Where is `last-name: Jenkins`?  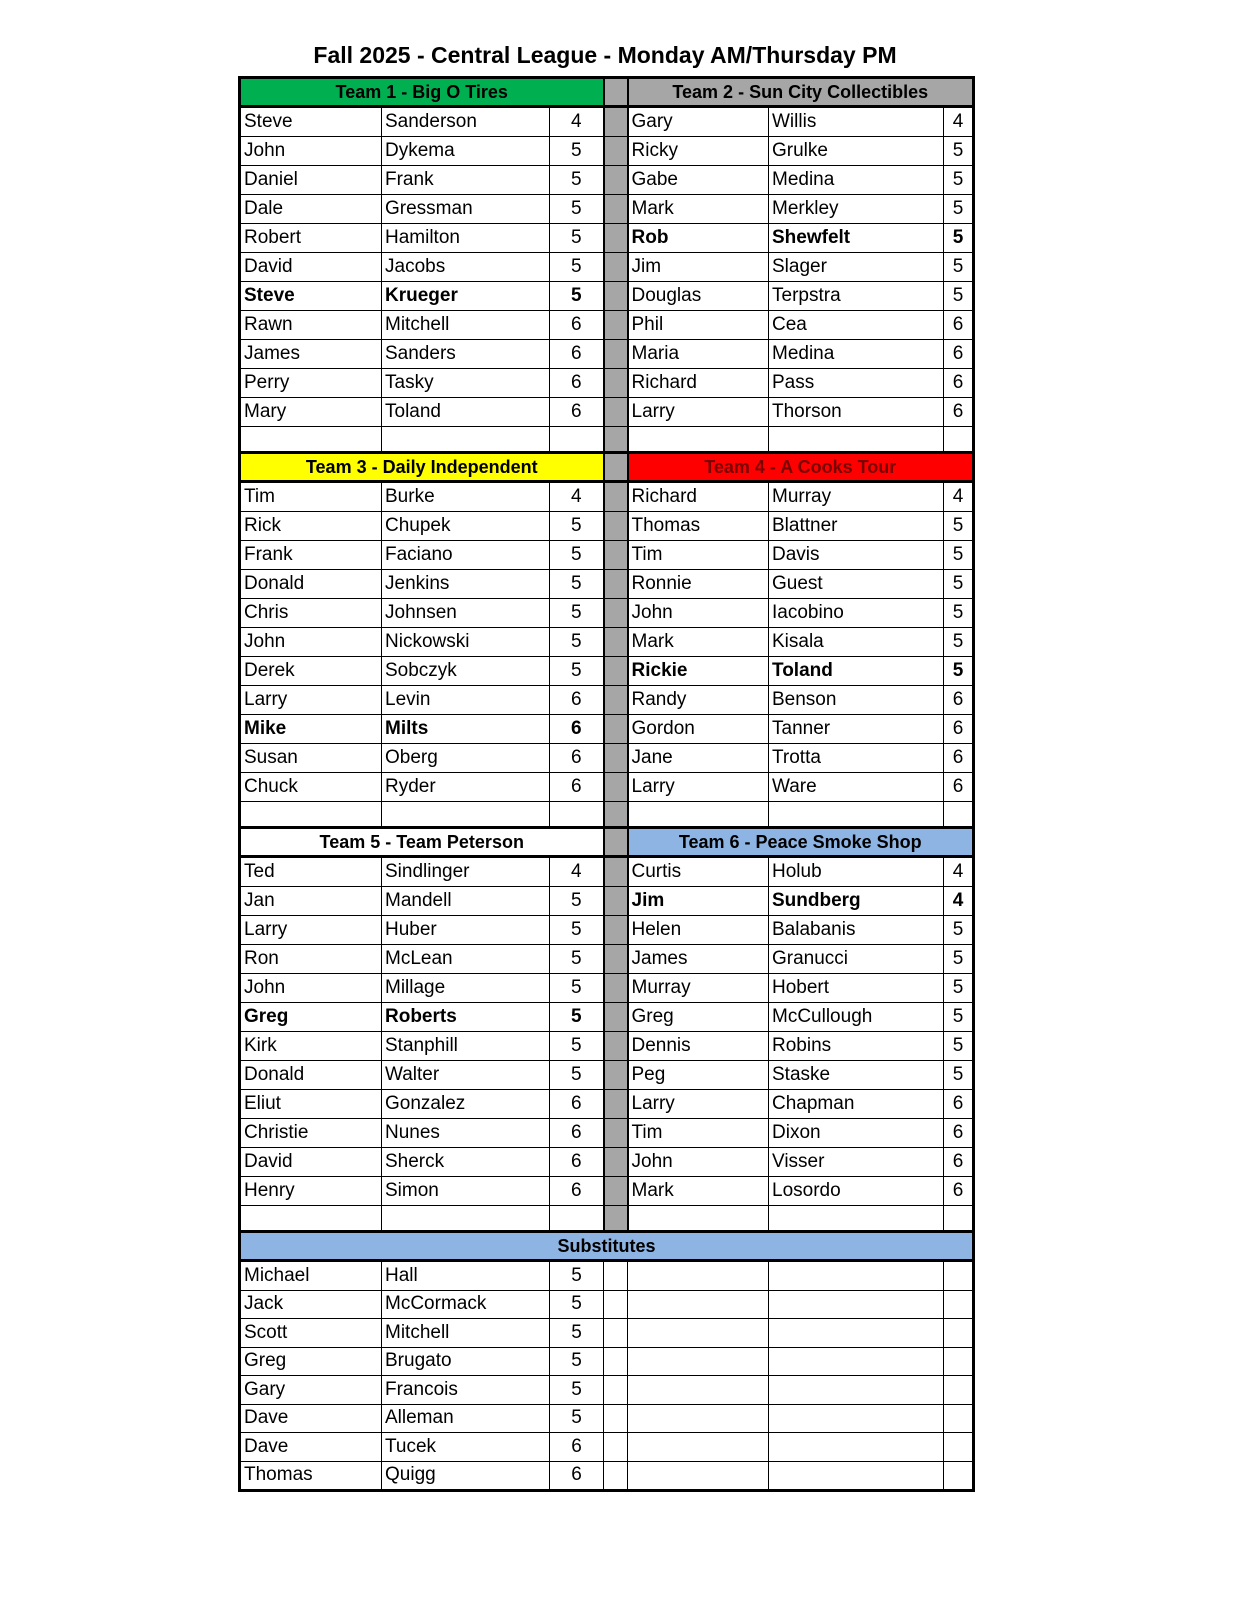 last-name: Jenkins is located at coordinates (465, 584).